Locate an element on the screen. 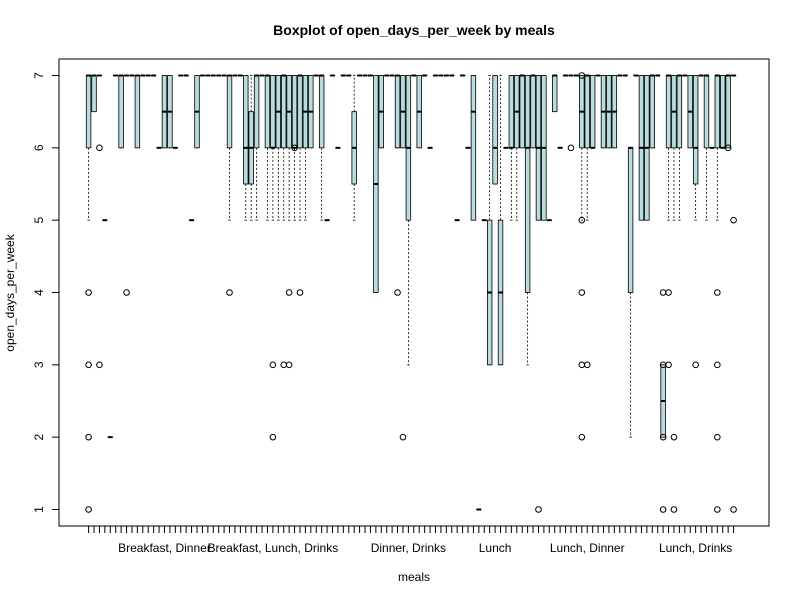 The width and height of the screenshot is (800, 600). x-axis-label: meals is located at coordinates (414, 577).